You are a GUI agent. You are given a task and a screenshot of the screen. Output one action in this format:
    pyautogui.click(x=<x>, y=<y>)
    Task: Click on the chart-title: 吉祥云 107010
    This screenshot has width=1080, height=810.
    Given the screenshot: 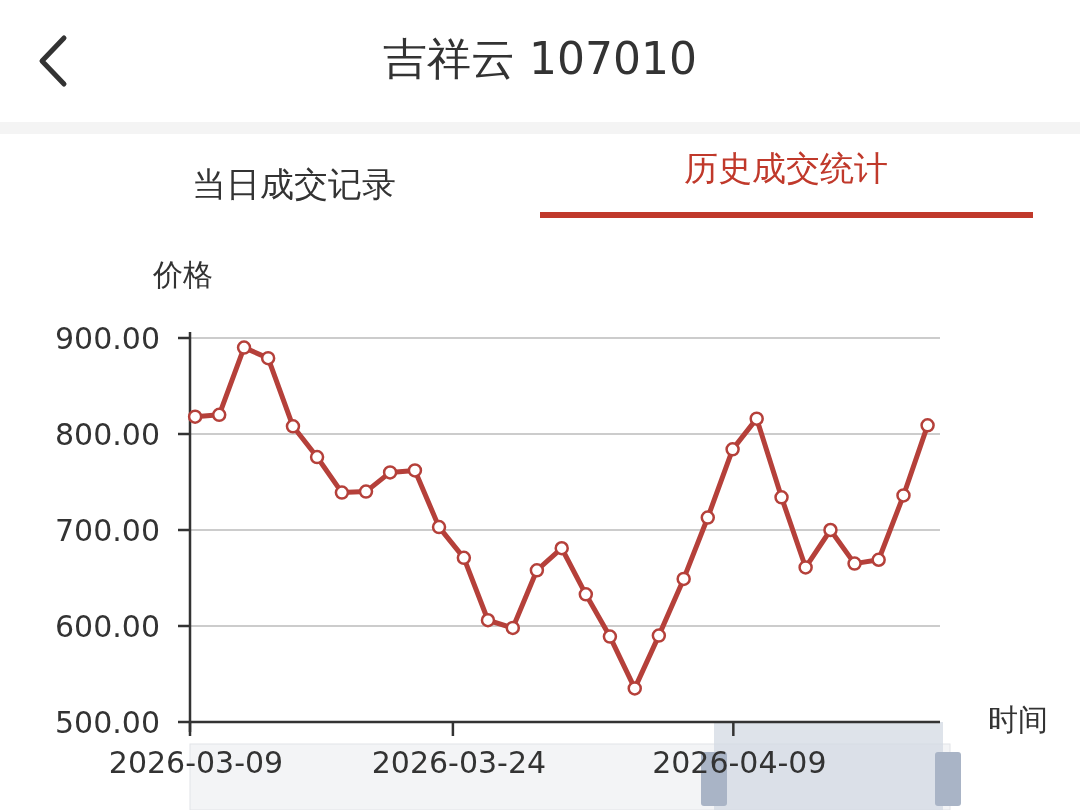 What is the action you would take?
    pyautogui.click(x=540, y=58)
    